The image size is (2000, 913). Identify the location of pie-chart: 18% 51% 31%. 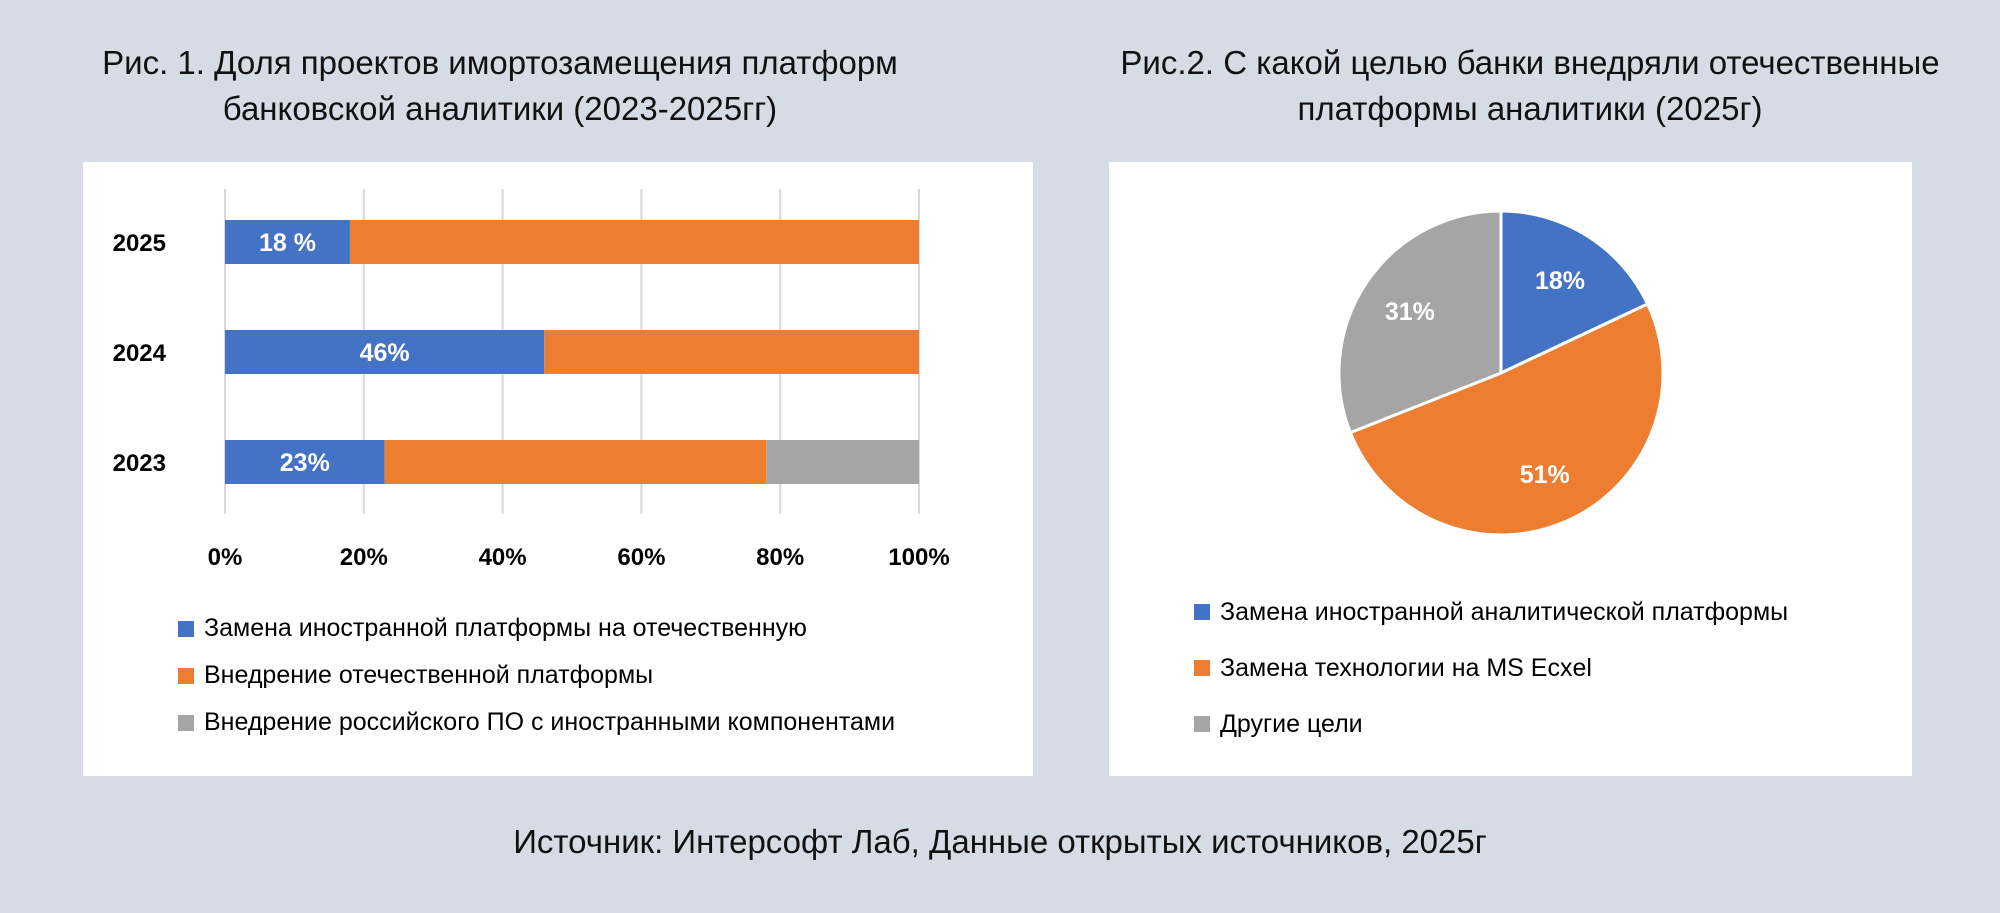
(1501, 373).